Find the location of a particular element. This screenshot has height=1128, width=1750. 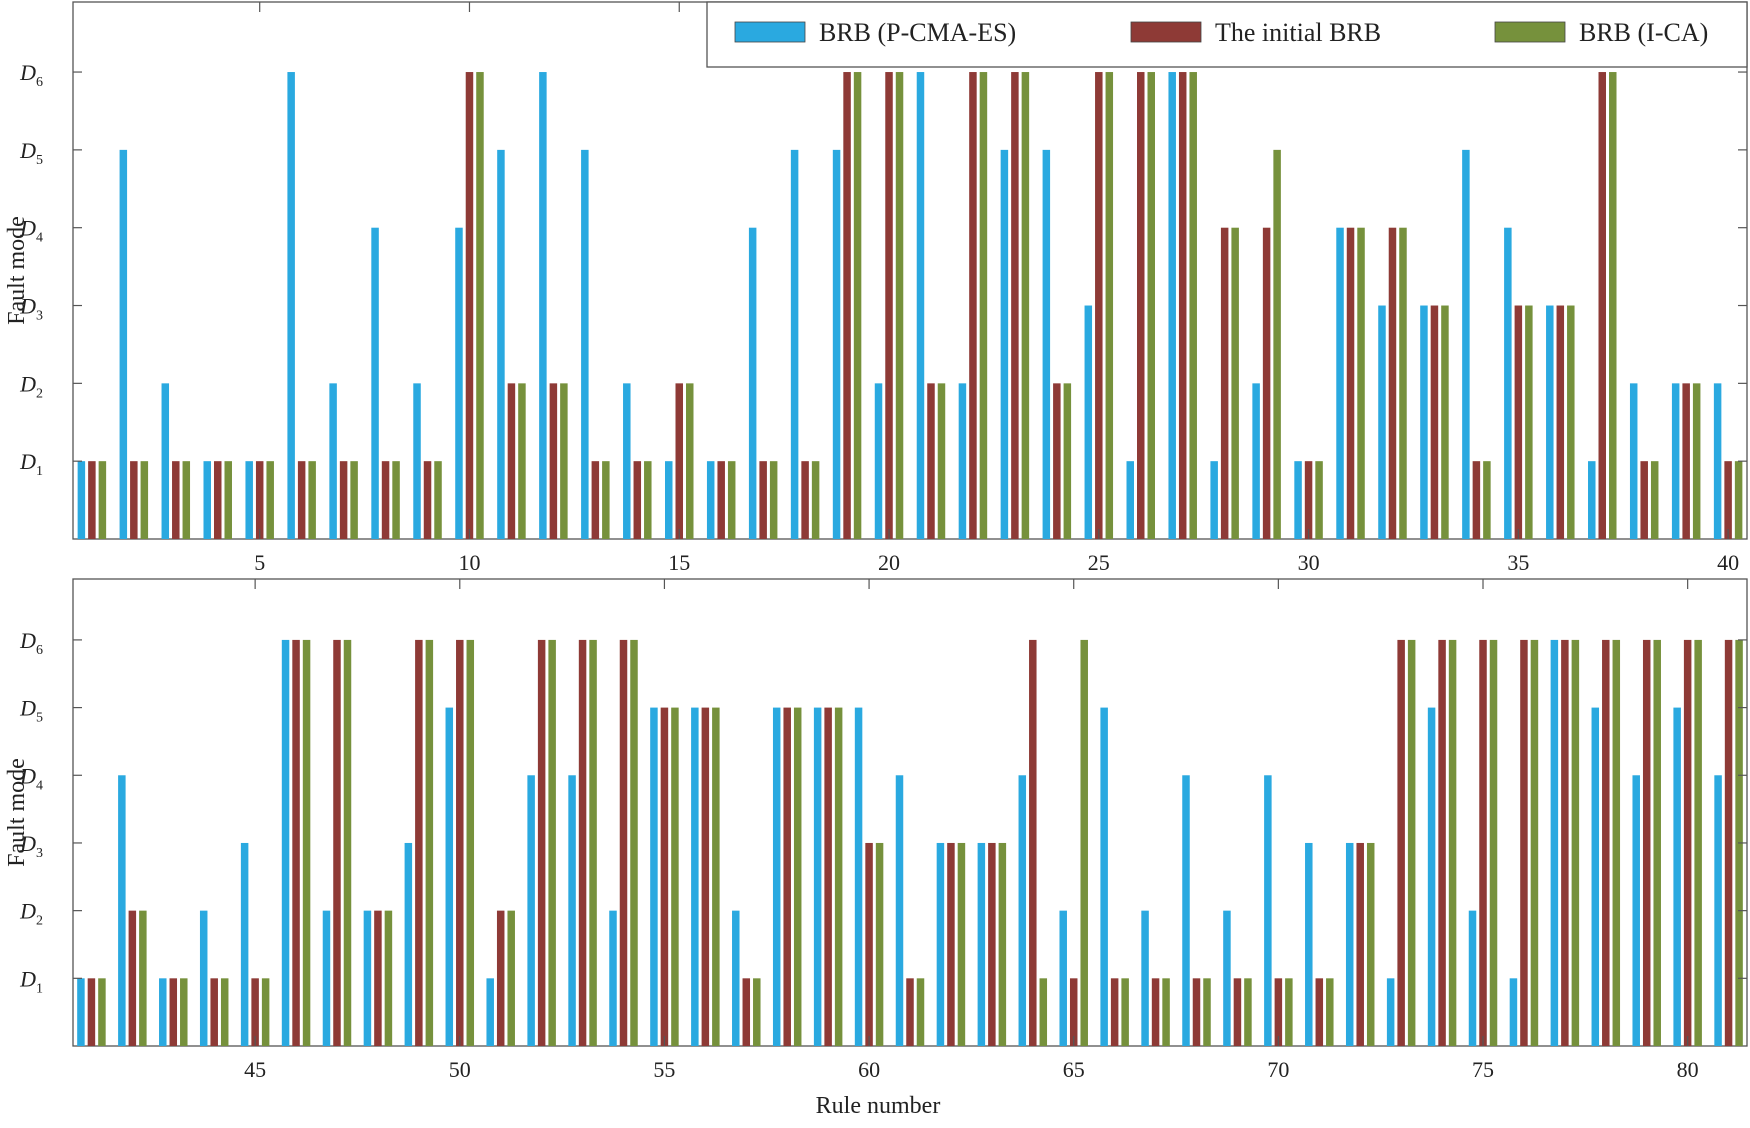

x-tick-label: 30 is located at coordinates (1309, 562).